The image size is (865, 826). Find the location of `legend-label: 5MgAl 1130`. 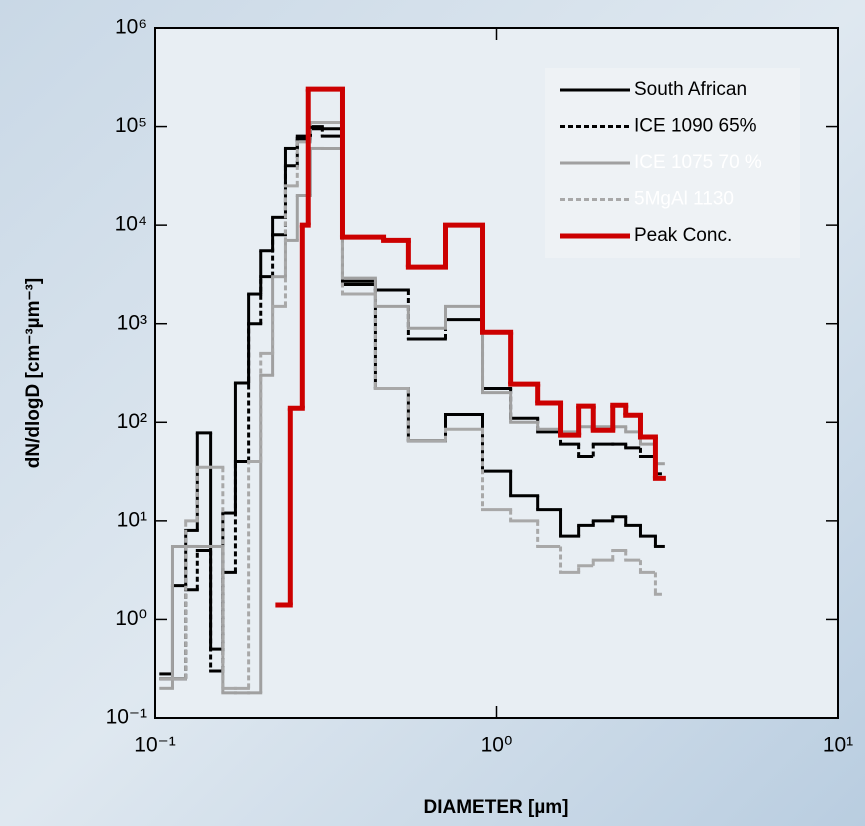

legend-label: 5MgAl 1130 is located at coordinates (684, 199).